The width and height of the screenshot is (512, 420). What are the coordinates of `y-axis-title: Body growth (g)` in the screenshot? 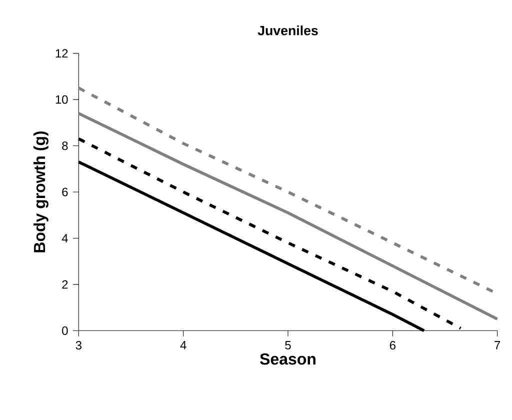 It's located at (40, 191).